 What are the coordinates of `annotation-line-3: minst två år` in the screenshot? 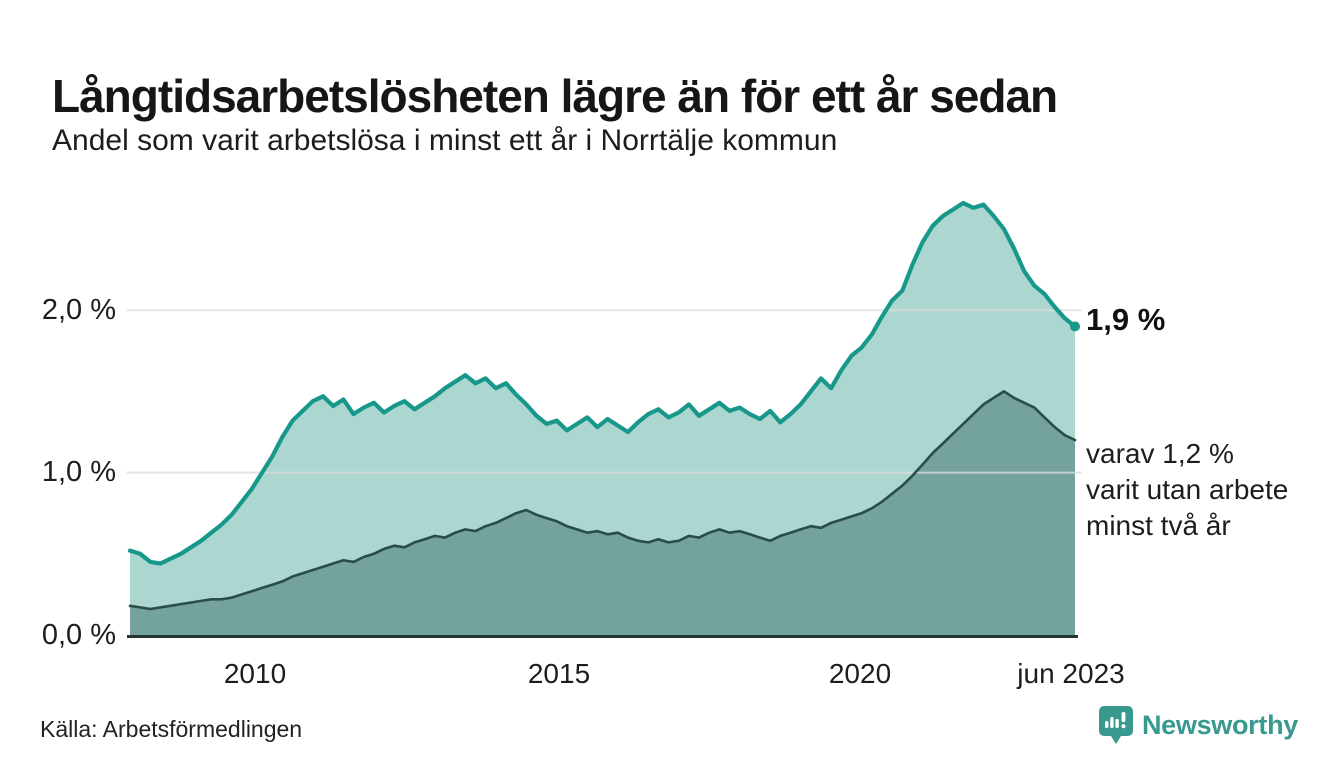 It's located at (1158, 525).